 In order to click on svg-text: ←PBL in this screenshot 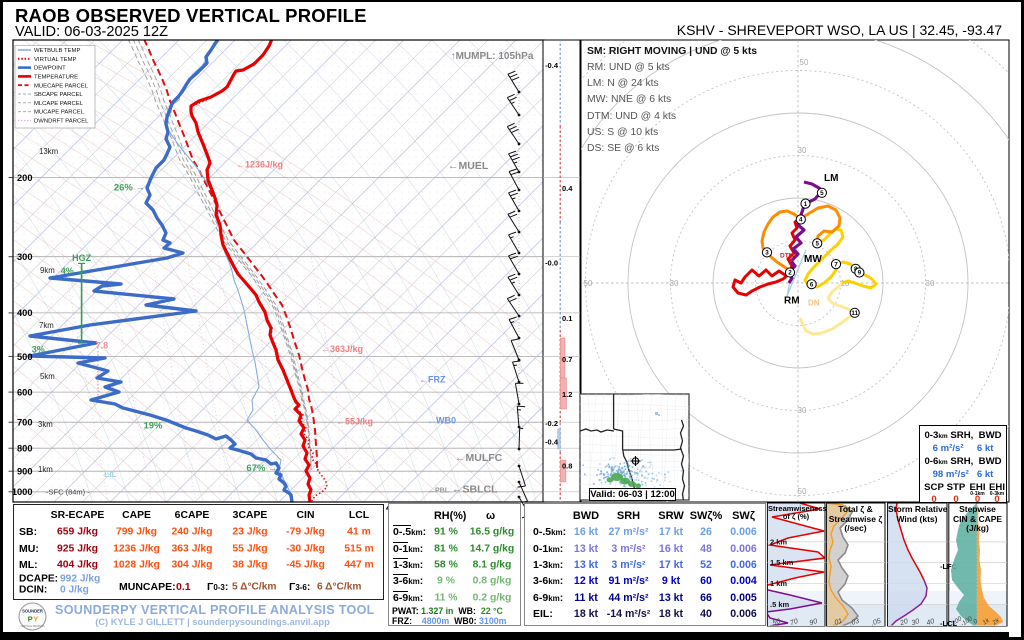, I will do `click(439, 491)`.